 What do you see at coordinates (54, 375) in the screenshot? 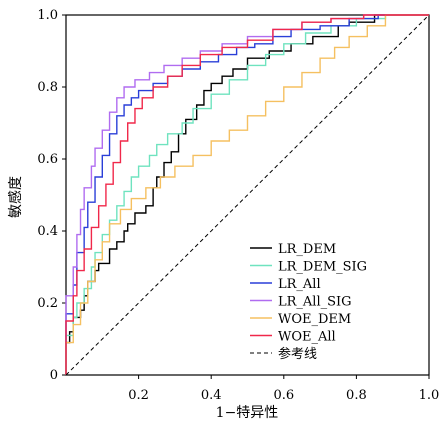
I see `y-tick-label: 0` at bounding box center [54, 375].